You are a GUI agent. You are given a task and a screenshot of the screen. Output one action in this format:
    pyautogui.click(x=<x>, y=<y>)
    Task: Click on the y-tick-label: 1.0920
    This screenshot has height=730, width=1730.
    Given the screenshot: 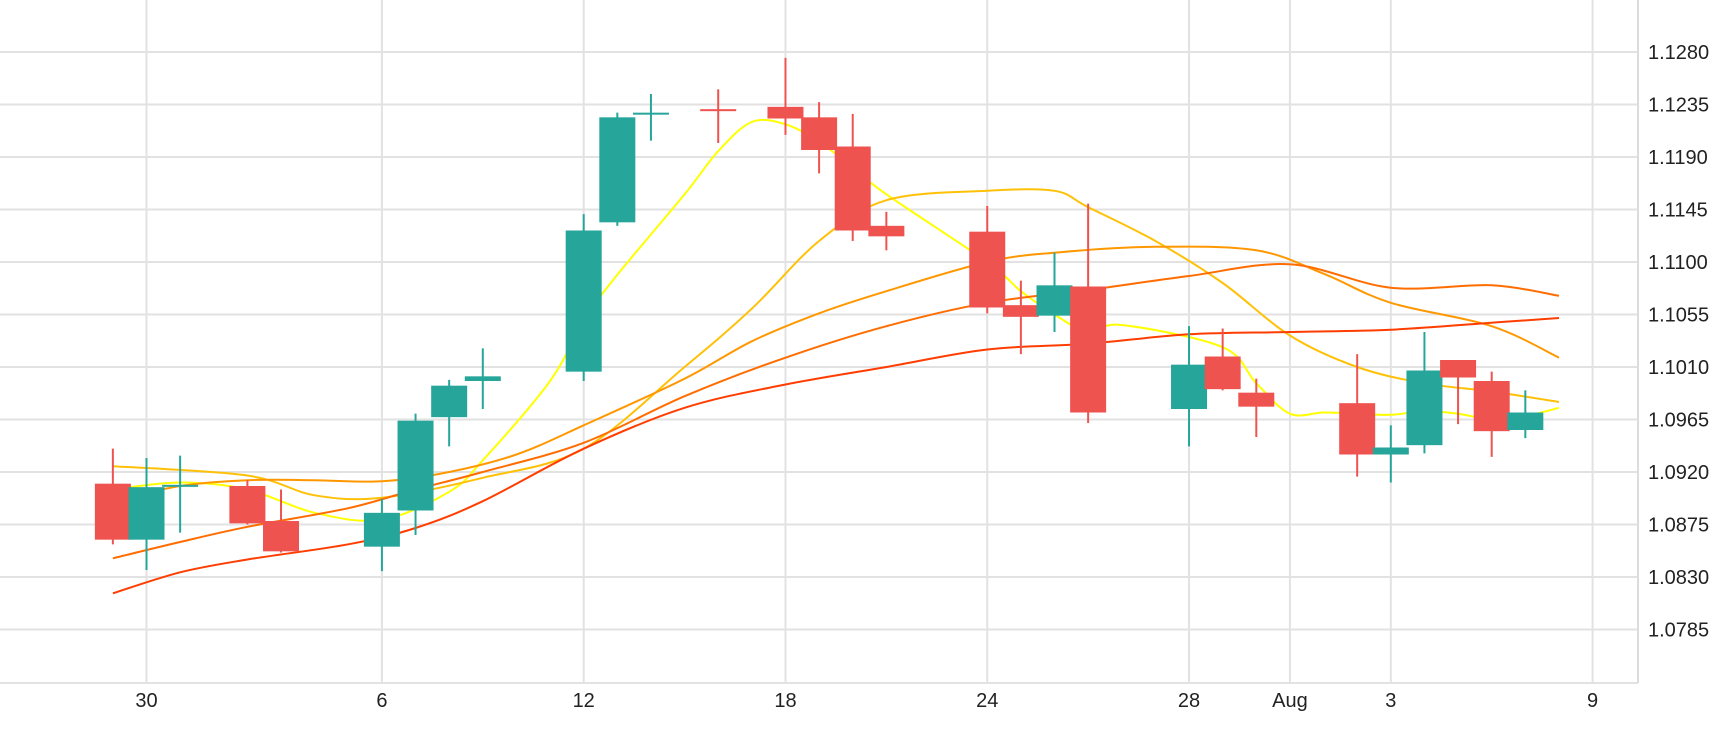 What is the action you would take?
    pyautogui.click(x=1678, y=473)
    